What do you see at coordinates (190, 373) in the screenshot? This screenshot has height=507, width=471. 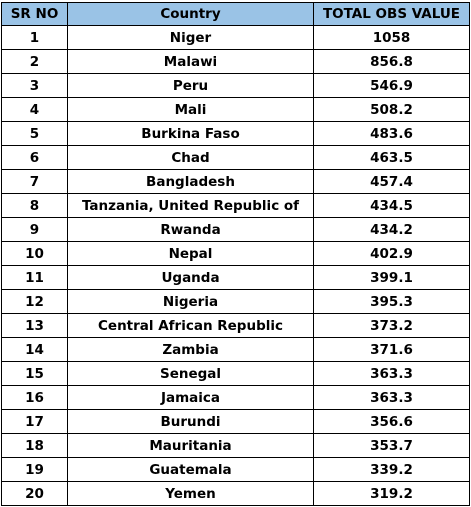 I see `cell-country: Senegal` at bounding box center [190, 373].